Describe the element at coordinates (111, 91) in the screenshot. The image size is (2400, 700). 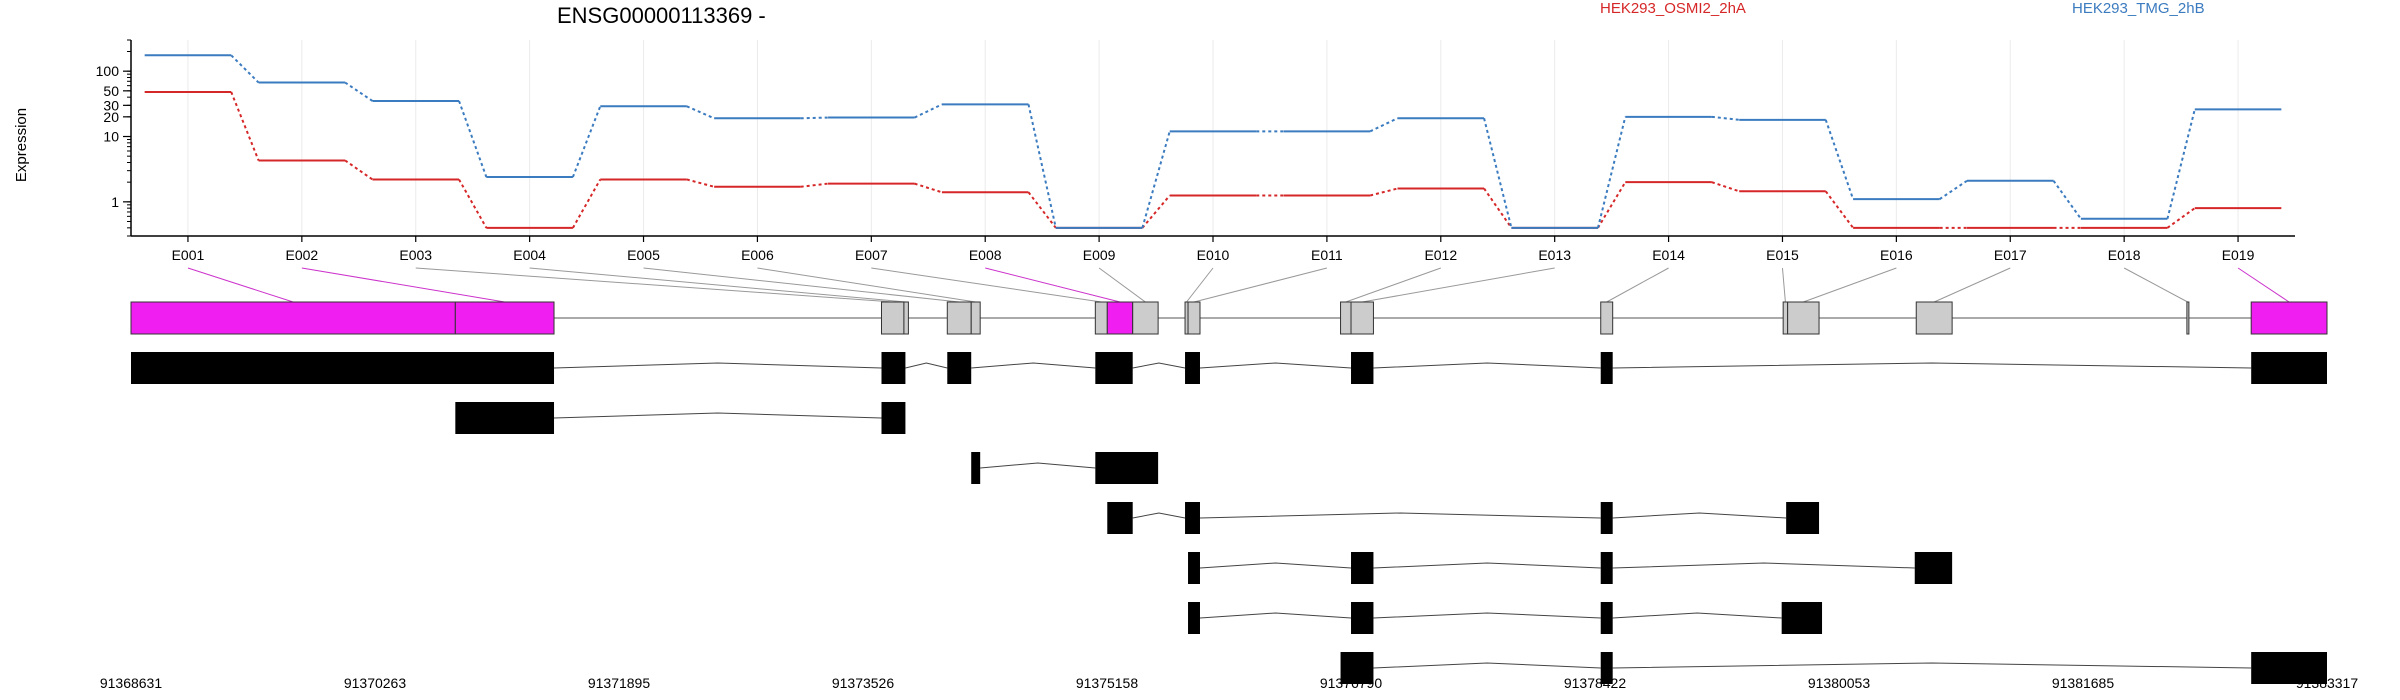
I see `y-tick-label: 50` at that location.